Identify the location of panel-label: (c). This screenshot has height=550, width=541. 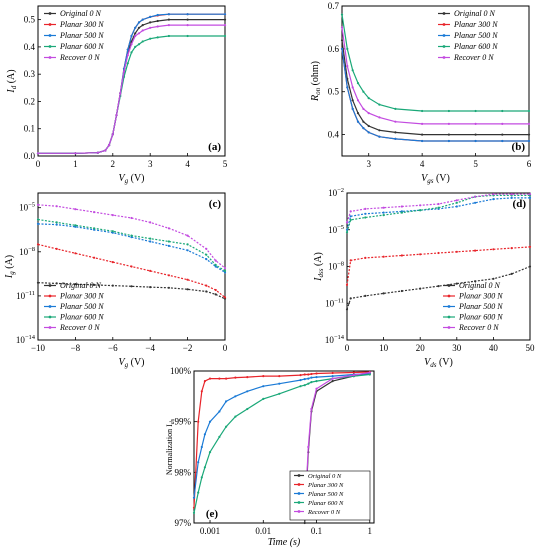
(215, 204).